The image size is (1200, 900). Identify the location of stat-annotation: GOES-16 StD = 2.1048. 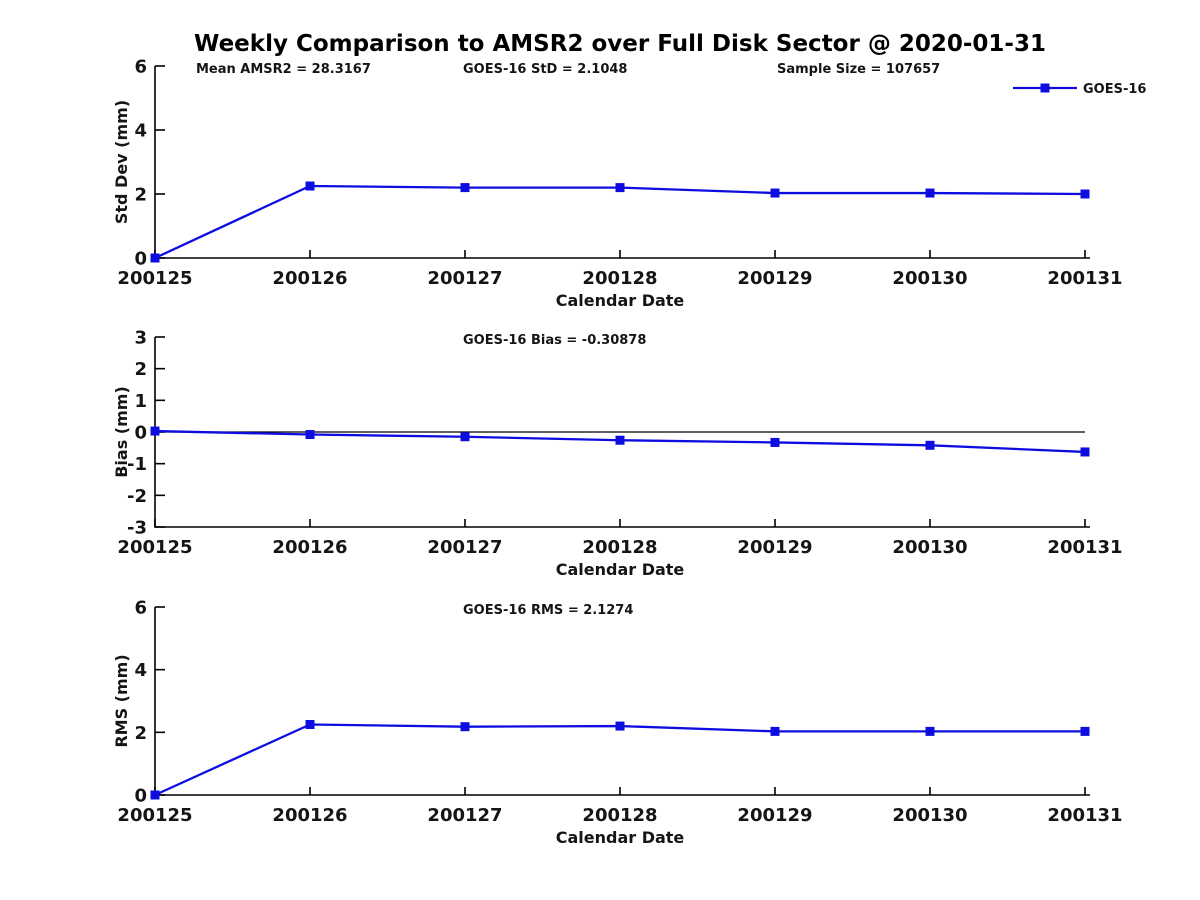
(545, 69).